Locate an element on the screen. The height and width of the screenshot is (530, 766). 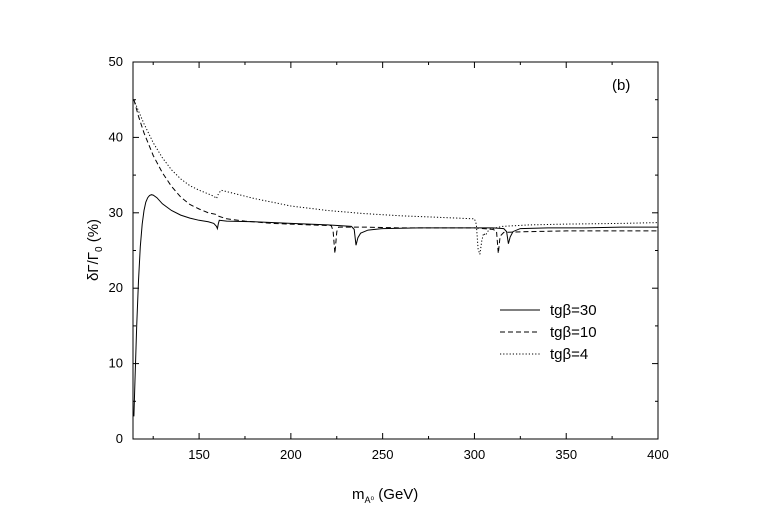
legend-label: tgβ=30 is located at coordinates (573, 310).